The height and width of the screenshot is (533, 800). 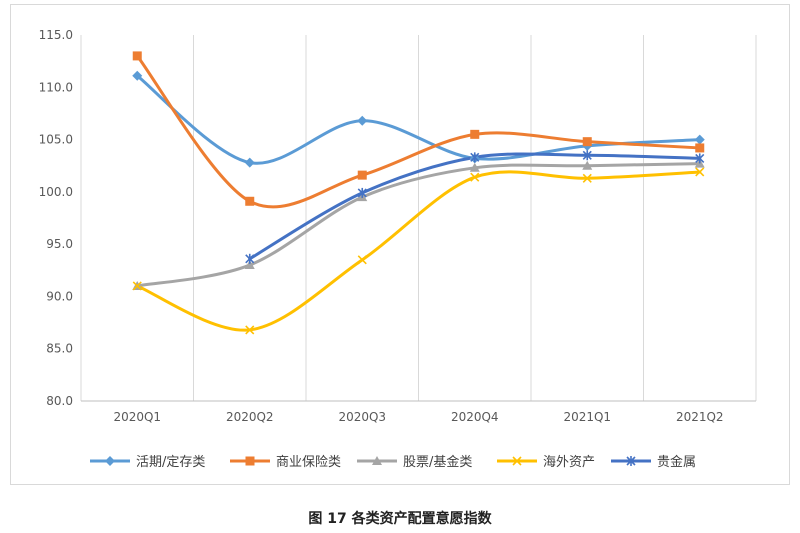 I want to click on figure-caption: 图 17 各类资产配置意愿指数, so click(x=400, y=519).